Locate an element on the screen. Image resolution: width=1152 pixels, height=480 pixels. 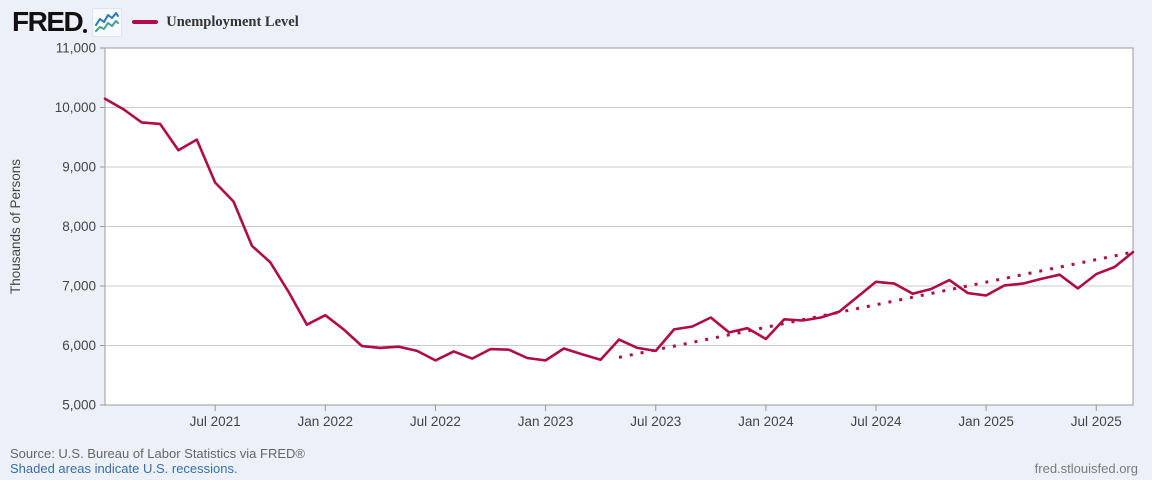
x-tick-label: Jan 2024 is located at coordinates (766, 421).